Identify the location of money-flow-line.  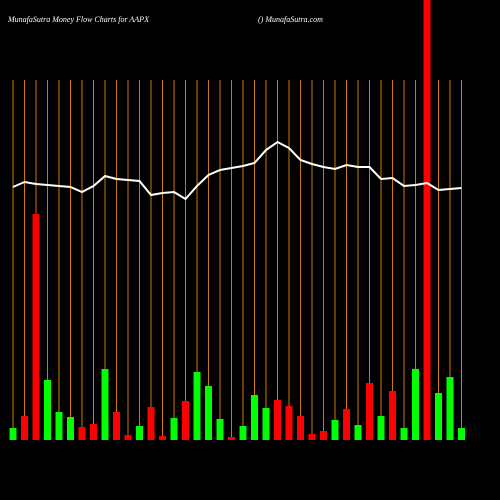
(237, 170).